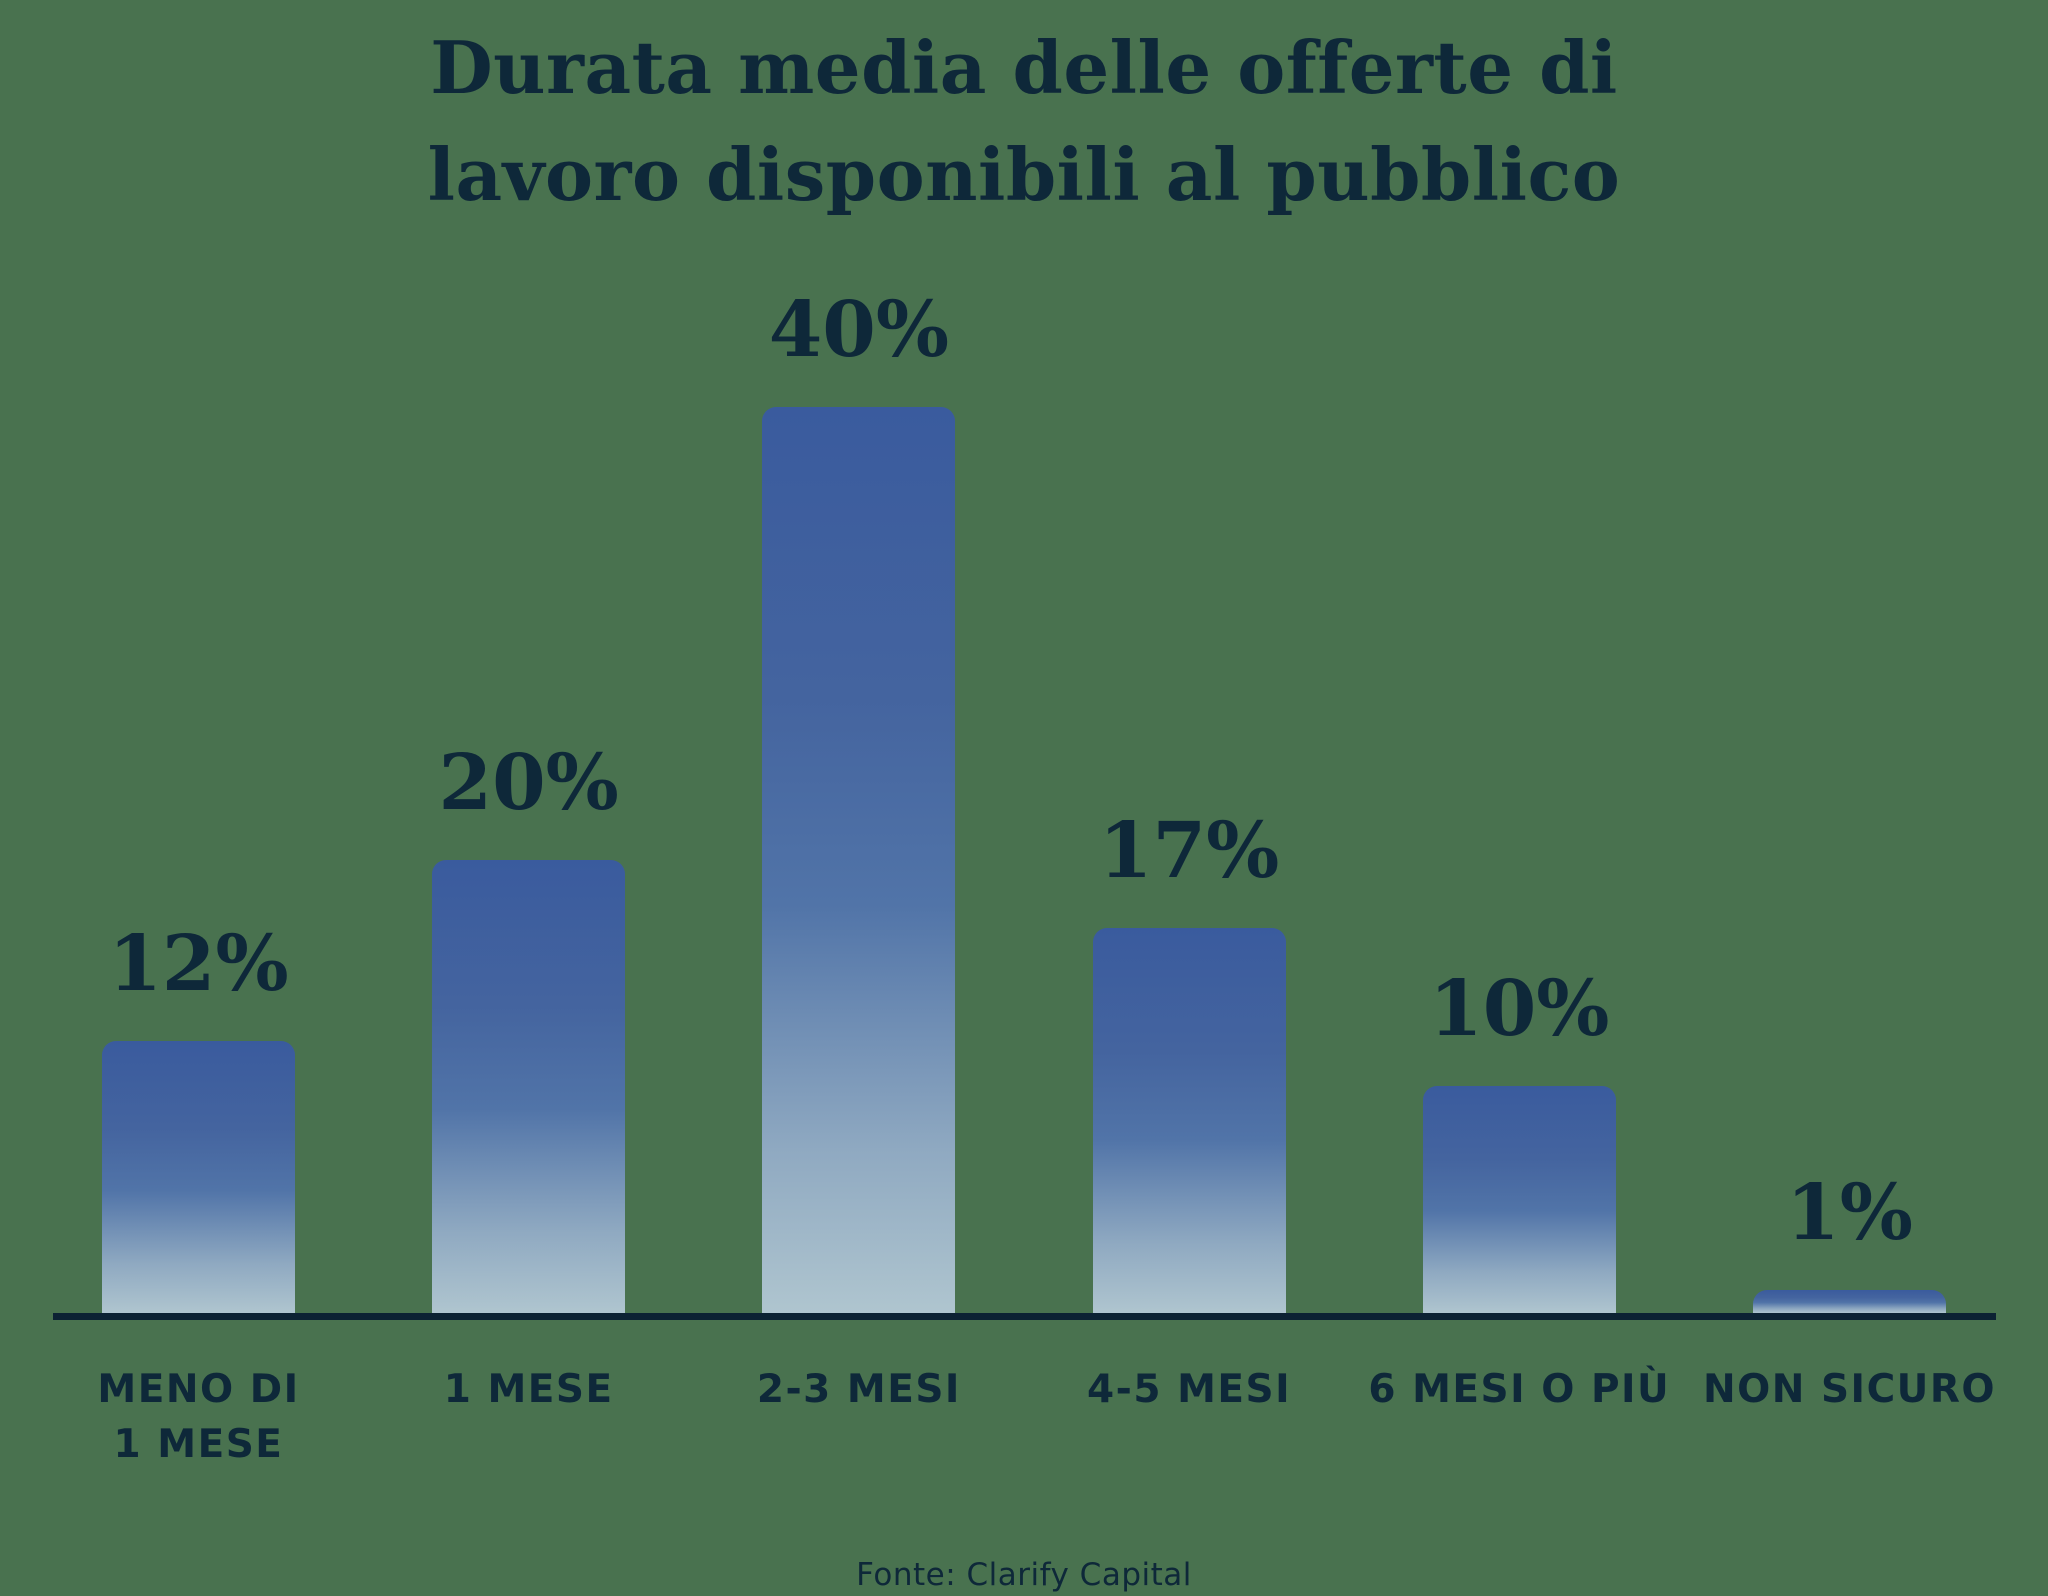  I want to click on x-axis-label: MENO DI 1 MESE, so click(198, 1417).